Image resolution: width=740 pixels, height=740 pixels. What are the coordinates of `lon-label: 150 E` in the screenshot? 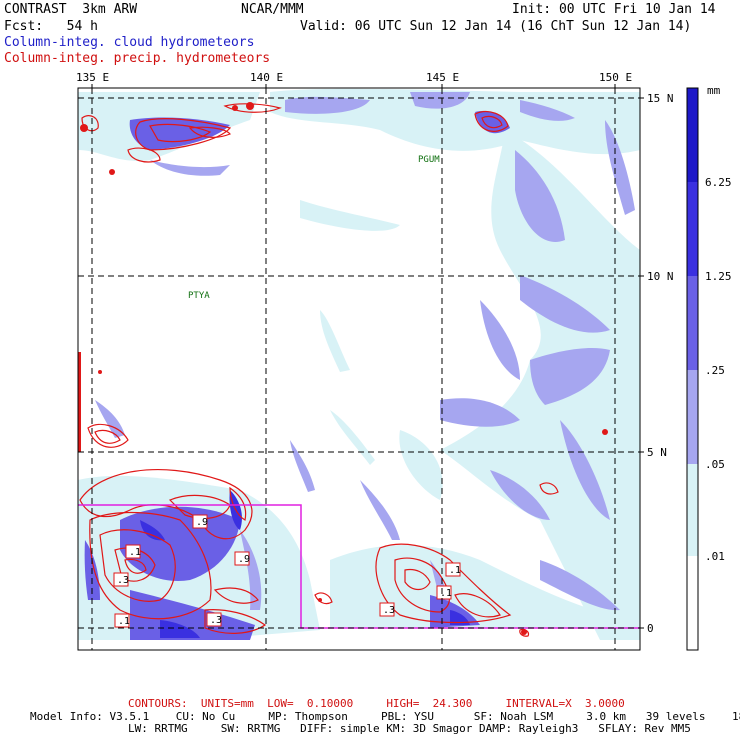 It's located at (615, 77).